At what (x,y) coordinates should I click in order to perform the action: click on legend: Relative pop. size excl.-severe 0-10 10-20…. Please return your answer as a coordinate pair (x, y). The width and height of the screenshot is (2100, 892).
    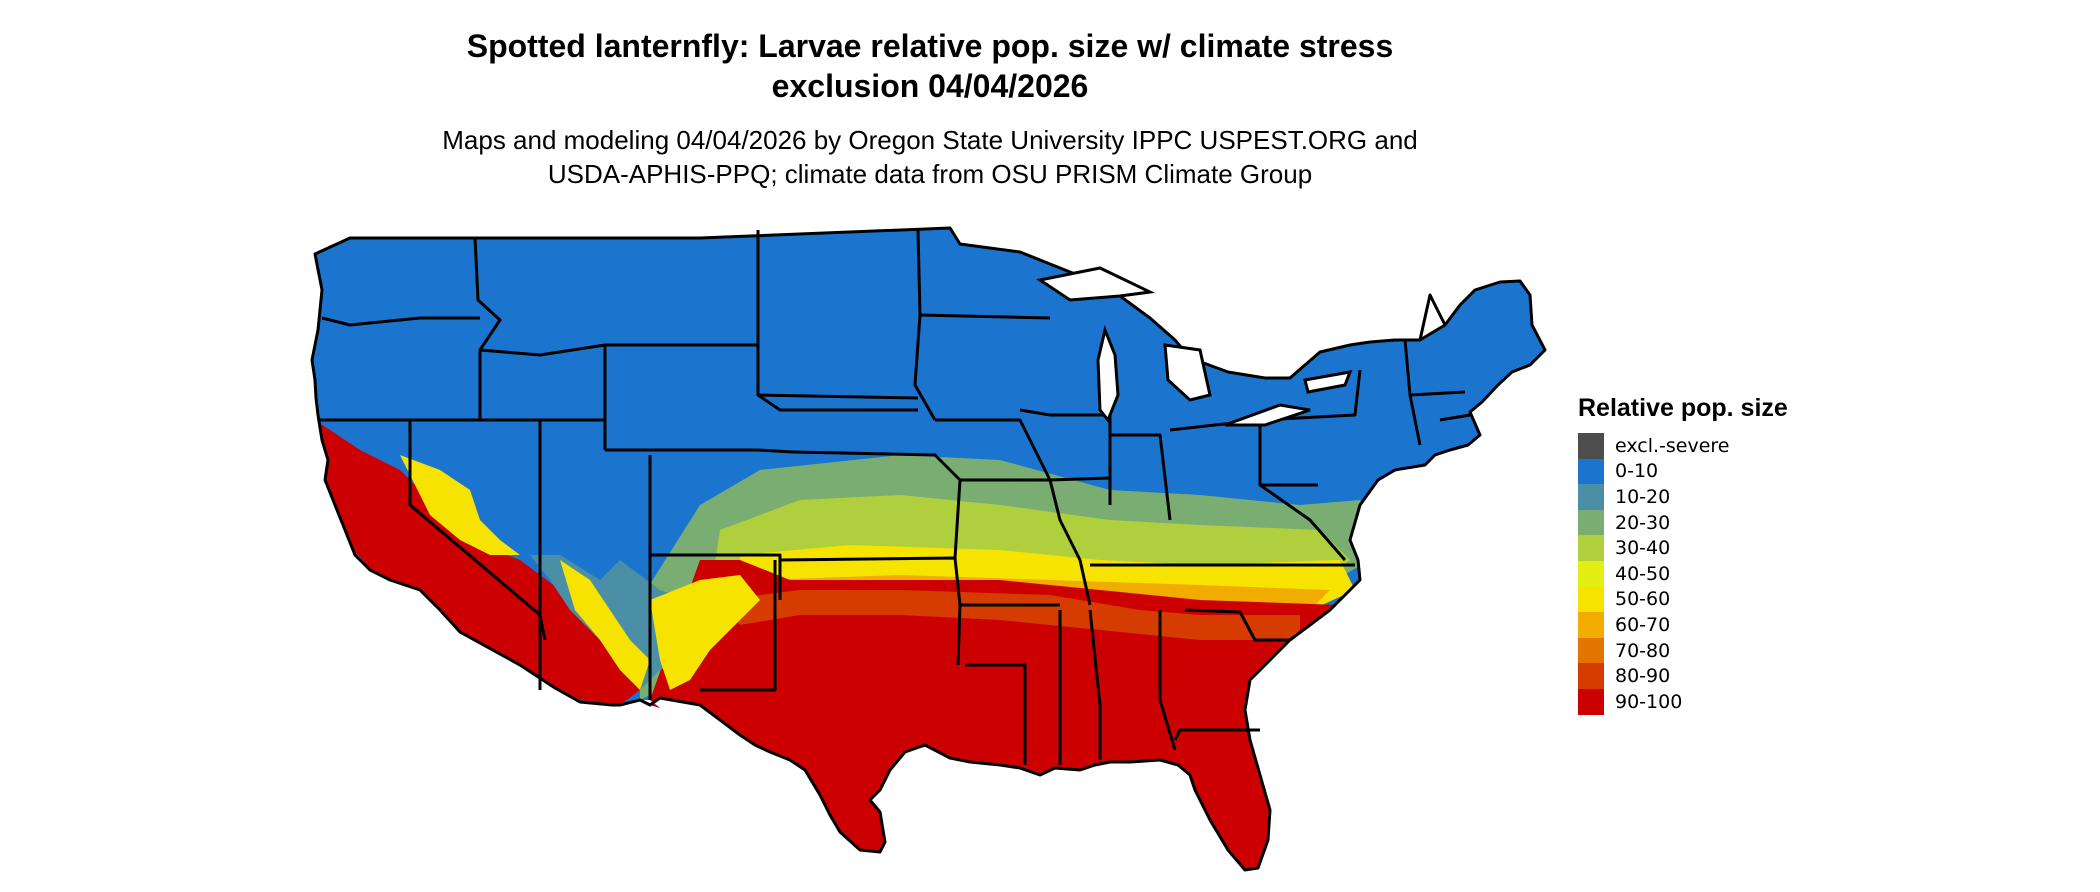
    Looking at the image, I should click on (1683, 554).